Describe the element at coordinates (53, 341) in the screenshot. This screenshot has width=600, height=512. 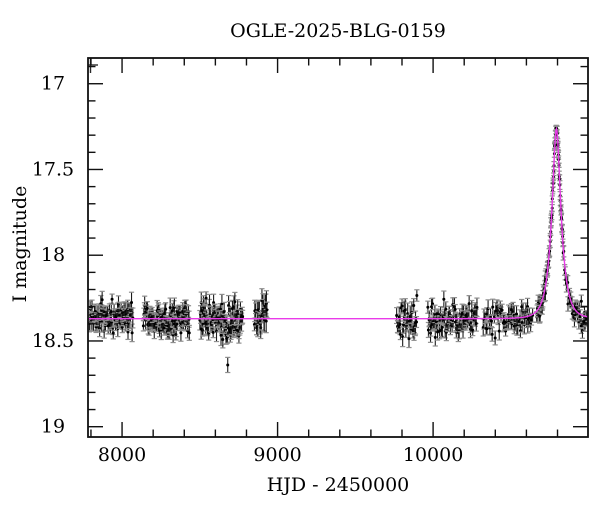
I see `y-tick-label: 18.5` at that location.